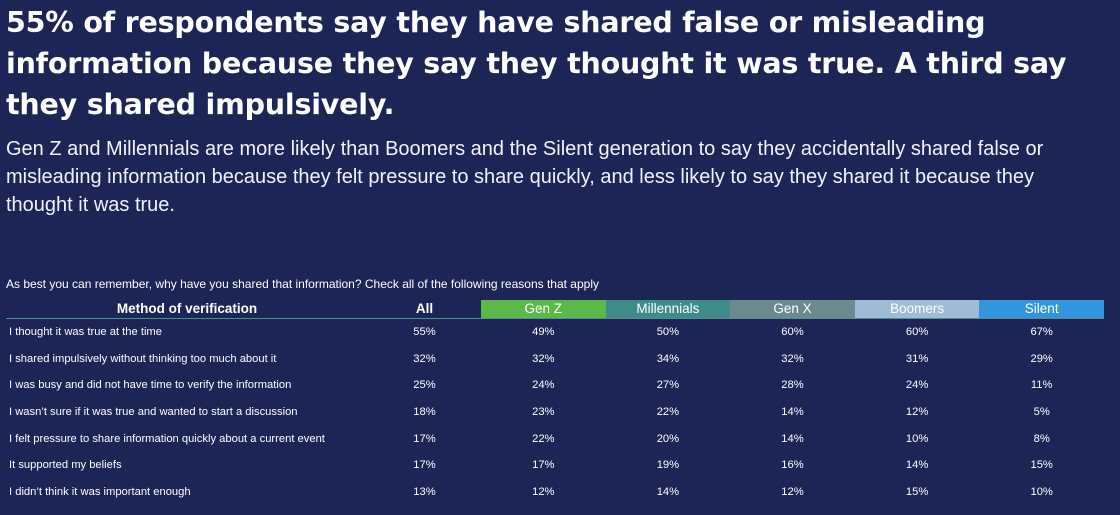 The height and width of the screenshot is (515, 1120). What do you see at coordinates (917, 358) in the screenshot?
I see `value-boomers: 31%` at bounding box center [917, 358].